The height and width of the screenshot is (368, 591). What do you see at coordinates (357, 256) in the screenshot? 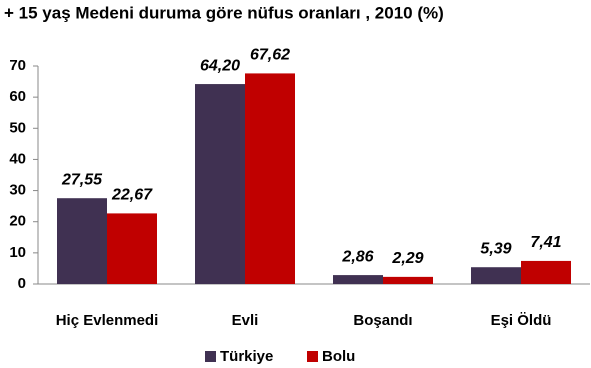
I see `value-label: 2,86` at bounding box center [357, 256].